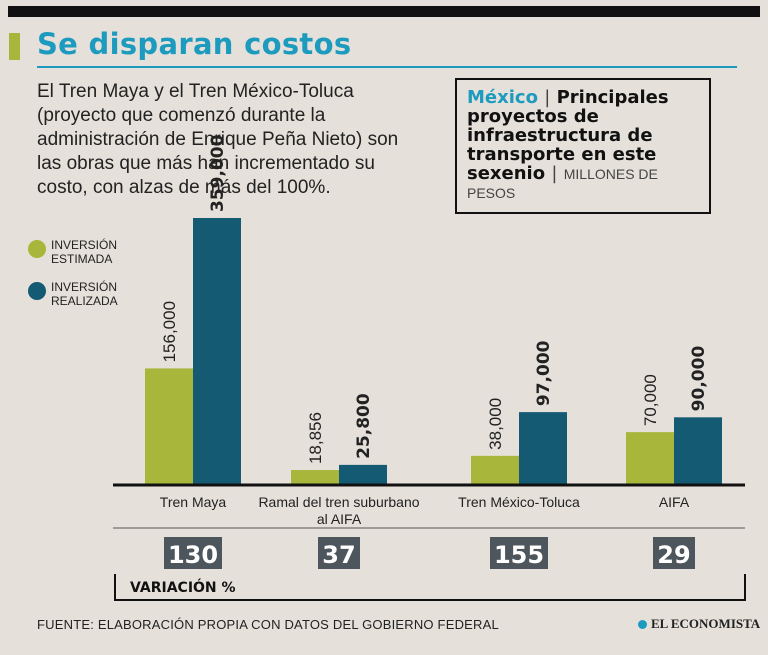 The width and height of the screenshot is (768, 655). I want to click on variation-value-aifa: 29, so click(673, 555).